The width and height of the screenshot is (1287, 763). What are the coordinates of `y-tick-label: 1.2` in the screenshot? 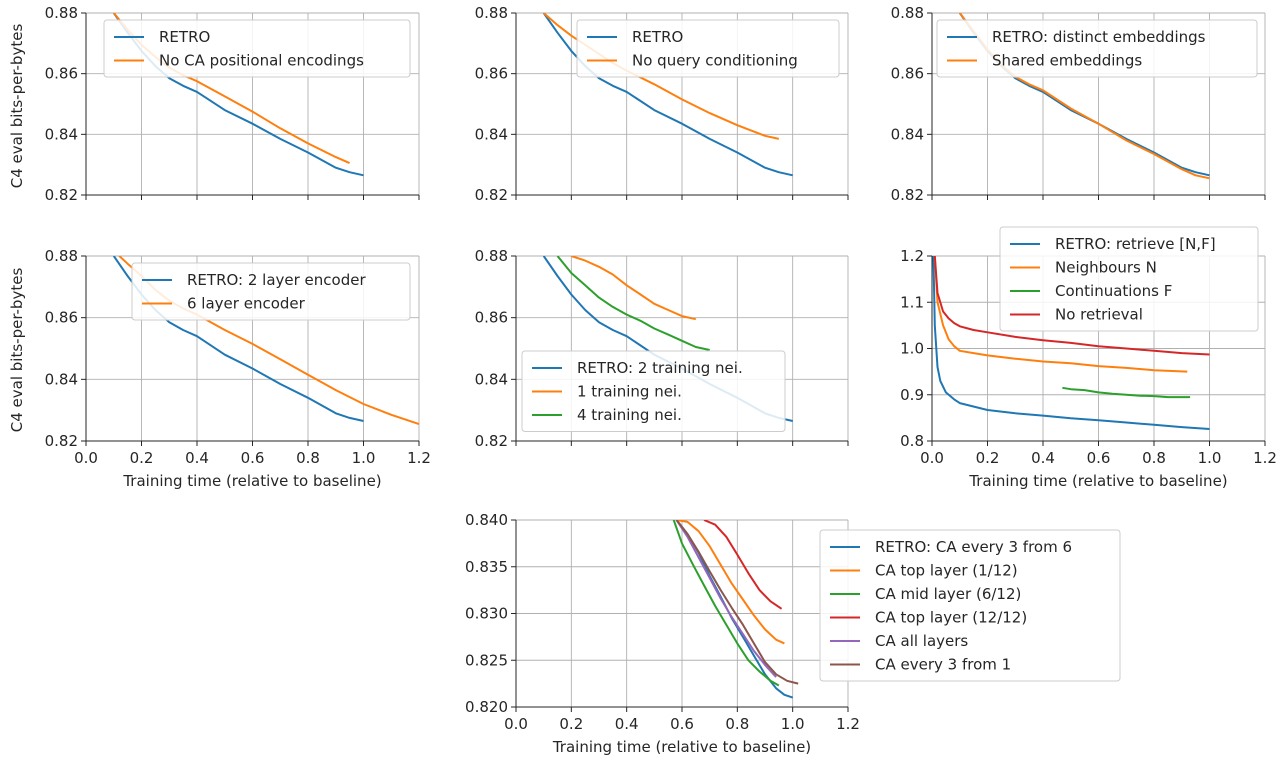 It's located at (912, 256).